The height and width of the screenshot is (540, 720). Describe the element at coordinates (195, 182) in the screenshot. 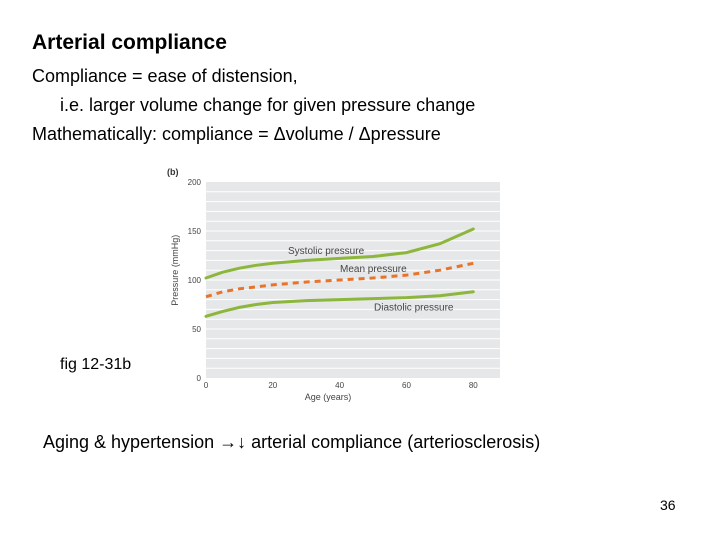

I see `y-tick-label: 200` at that location.